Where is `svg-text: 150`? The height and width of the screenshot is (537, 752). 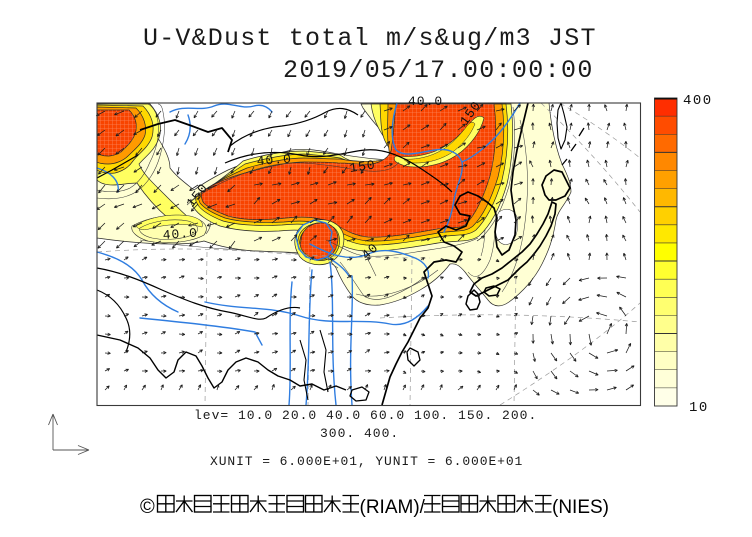
svg-text: 150 is located at coordinates (362, 166).